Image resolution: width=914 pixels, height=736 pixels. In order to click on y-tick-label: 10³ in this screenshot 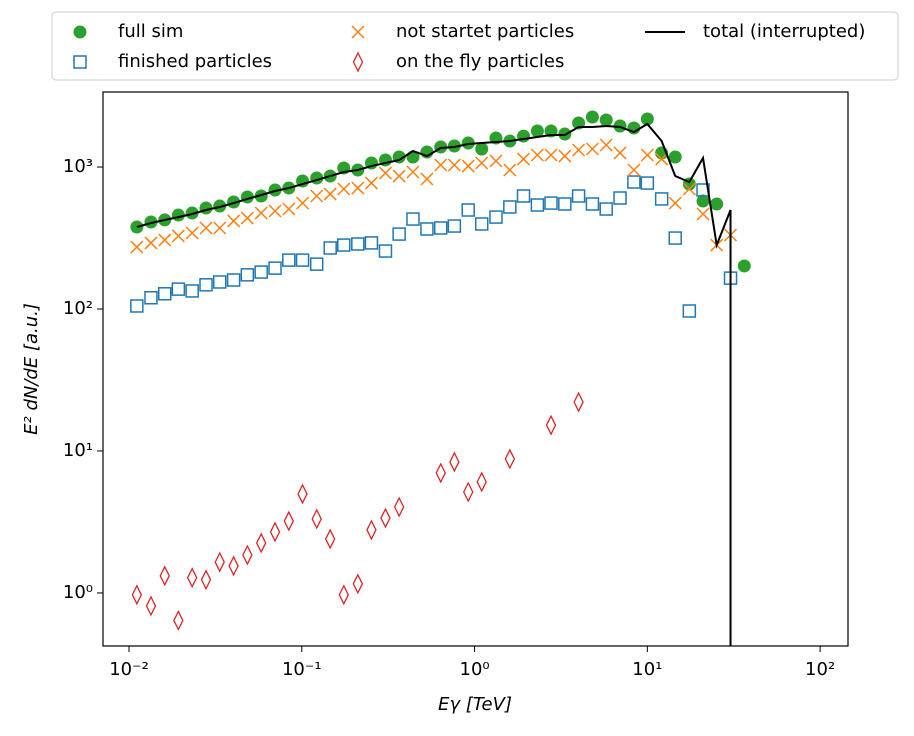, I will do `click(78, 166)`.